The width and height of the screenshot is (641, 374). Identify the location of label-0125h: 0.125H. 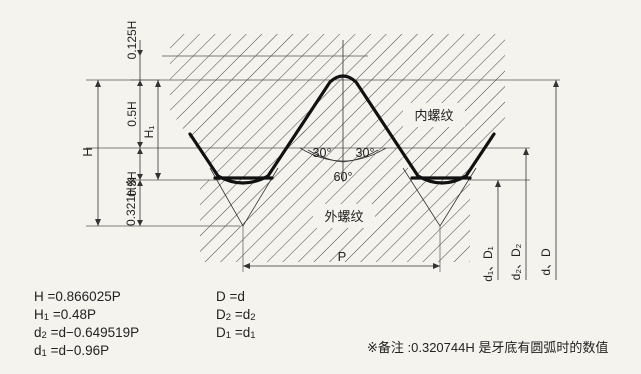
(132, 40).